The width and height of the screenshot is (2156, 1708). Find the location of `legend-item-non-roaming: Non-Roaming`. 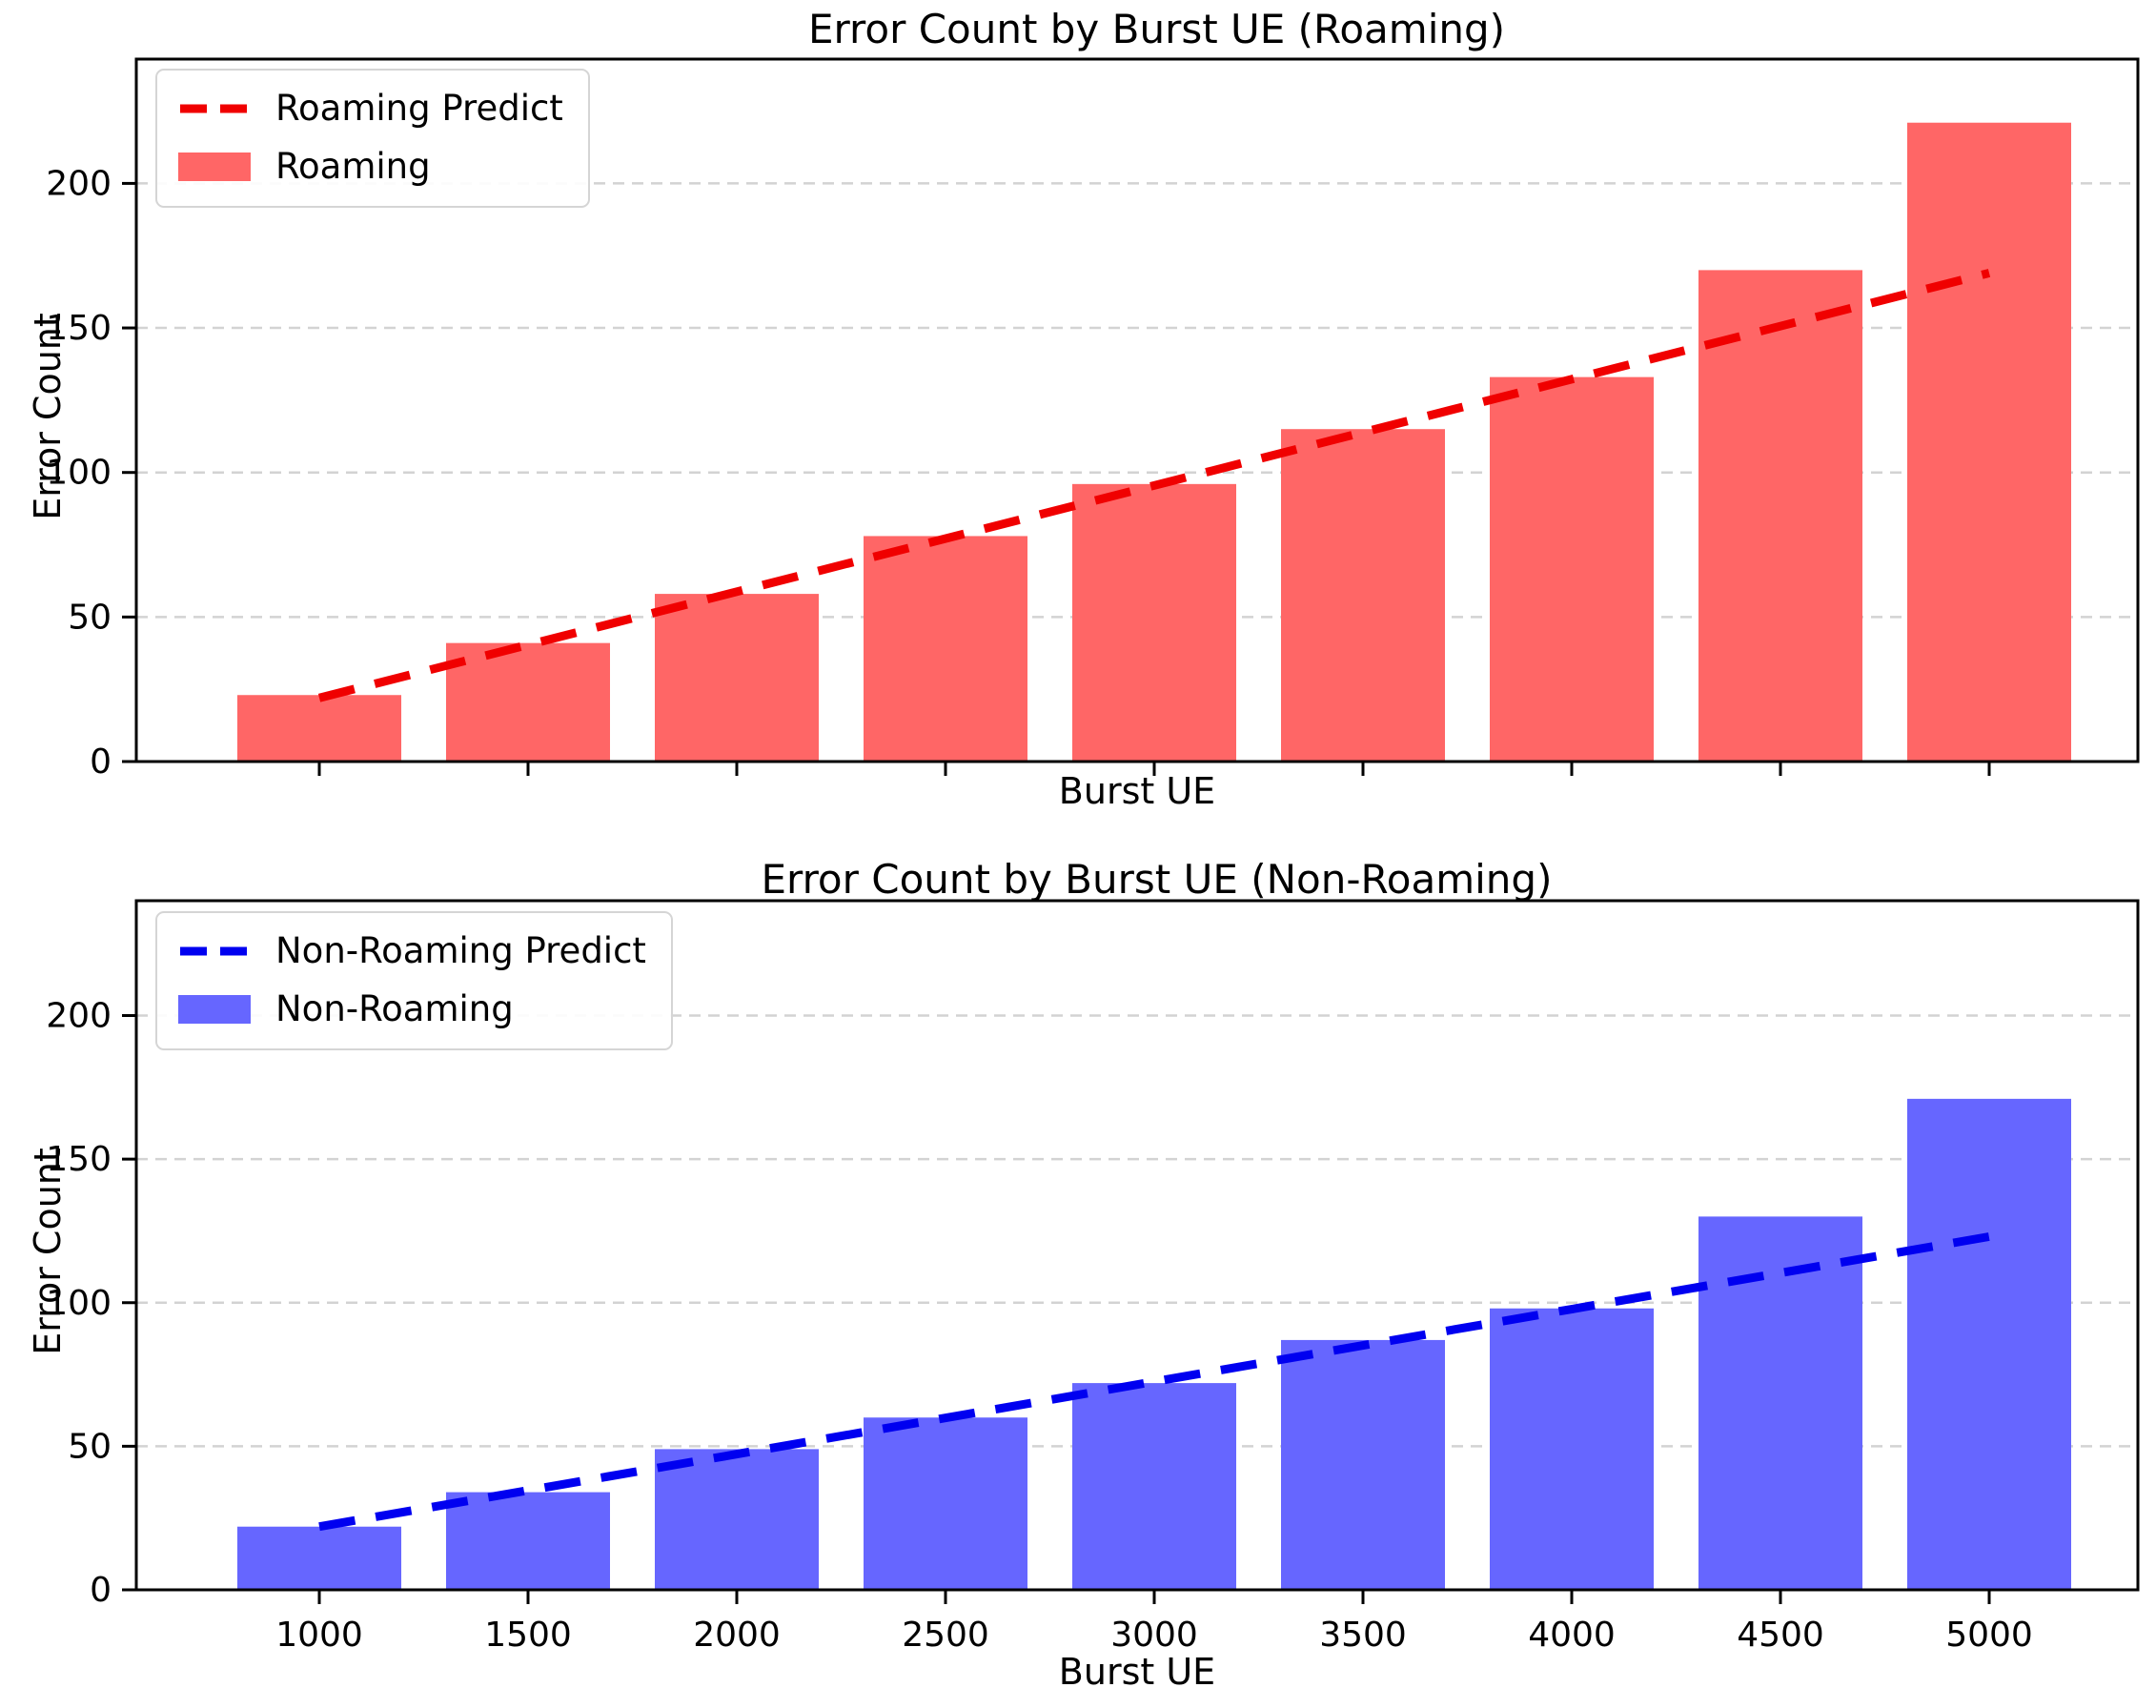

legend-item-non-roaming: Non-Roaming is located at coordinates (412, 1008).